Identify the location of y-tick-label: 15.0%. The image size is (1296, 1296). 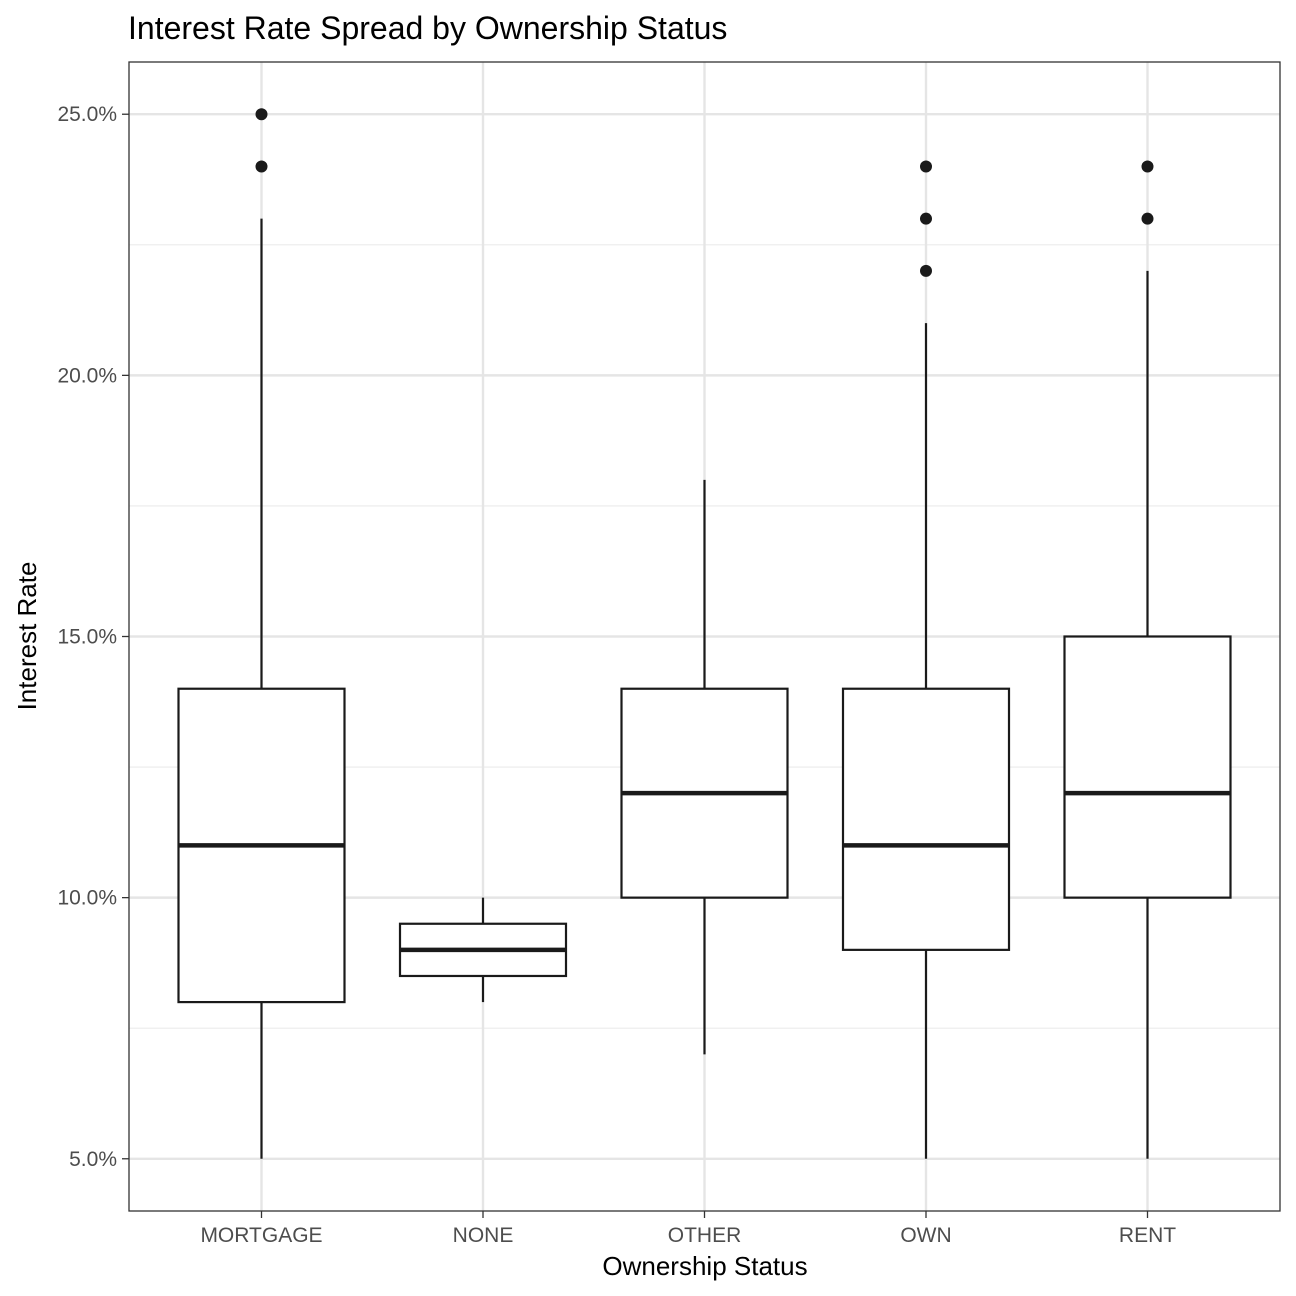
(87, 637).